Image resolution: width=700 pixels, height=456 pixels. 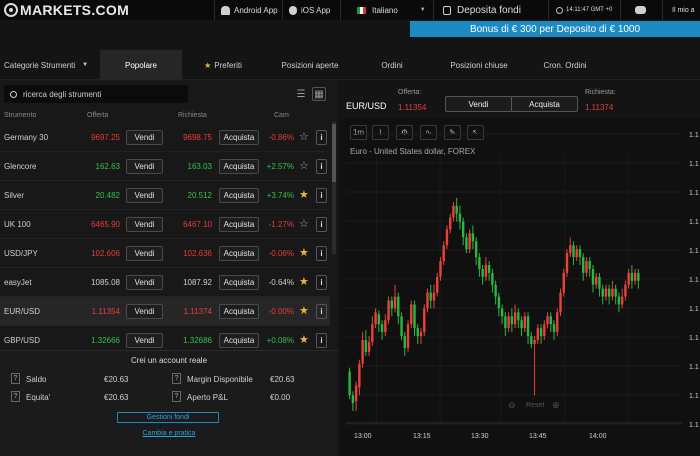 I want to click on chat-icon, so click(x=640, y=10).